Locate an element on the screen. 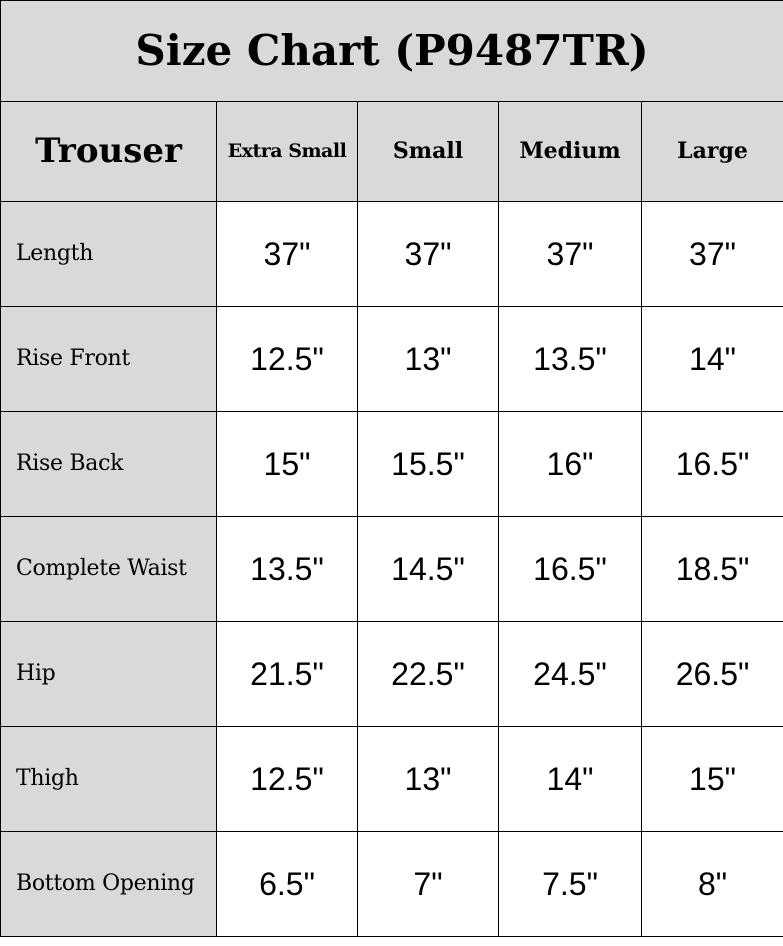 Image resolution: width=783 pixels, height=946 pixels. table-row: Bottom Opening 6.5" 7" 7.5" 8" is located at coordinates (391, 884).